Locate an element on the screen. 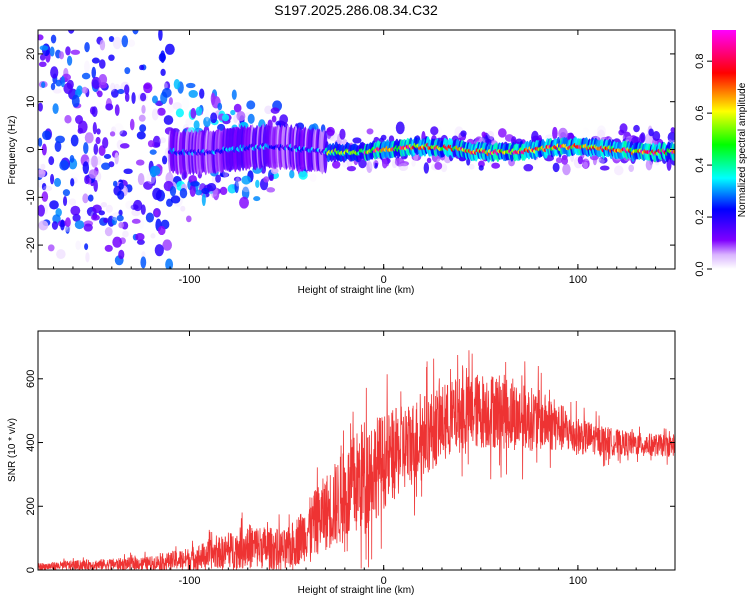  spectrogram-y-axis-label: Frequency (Hz) is located at coordinates (12, 150).